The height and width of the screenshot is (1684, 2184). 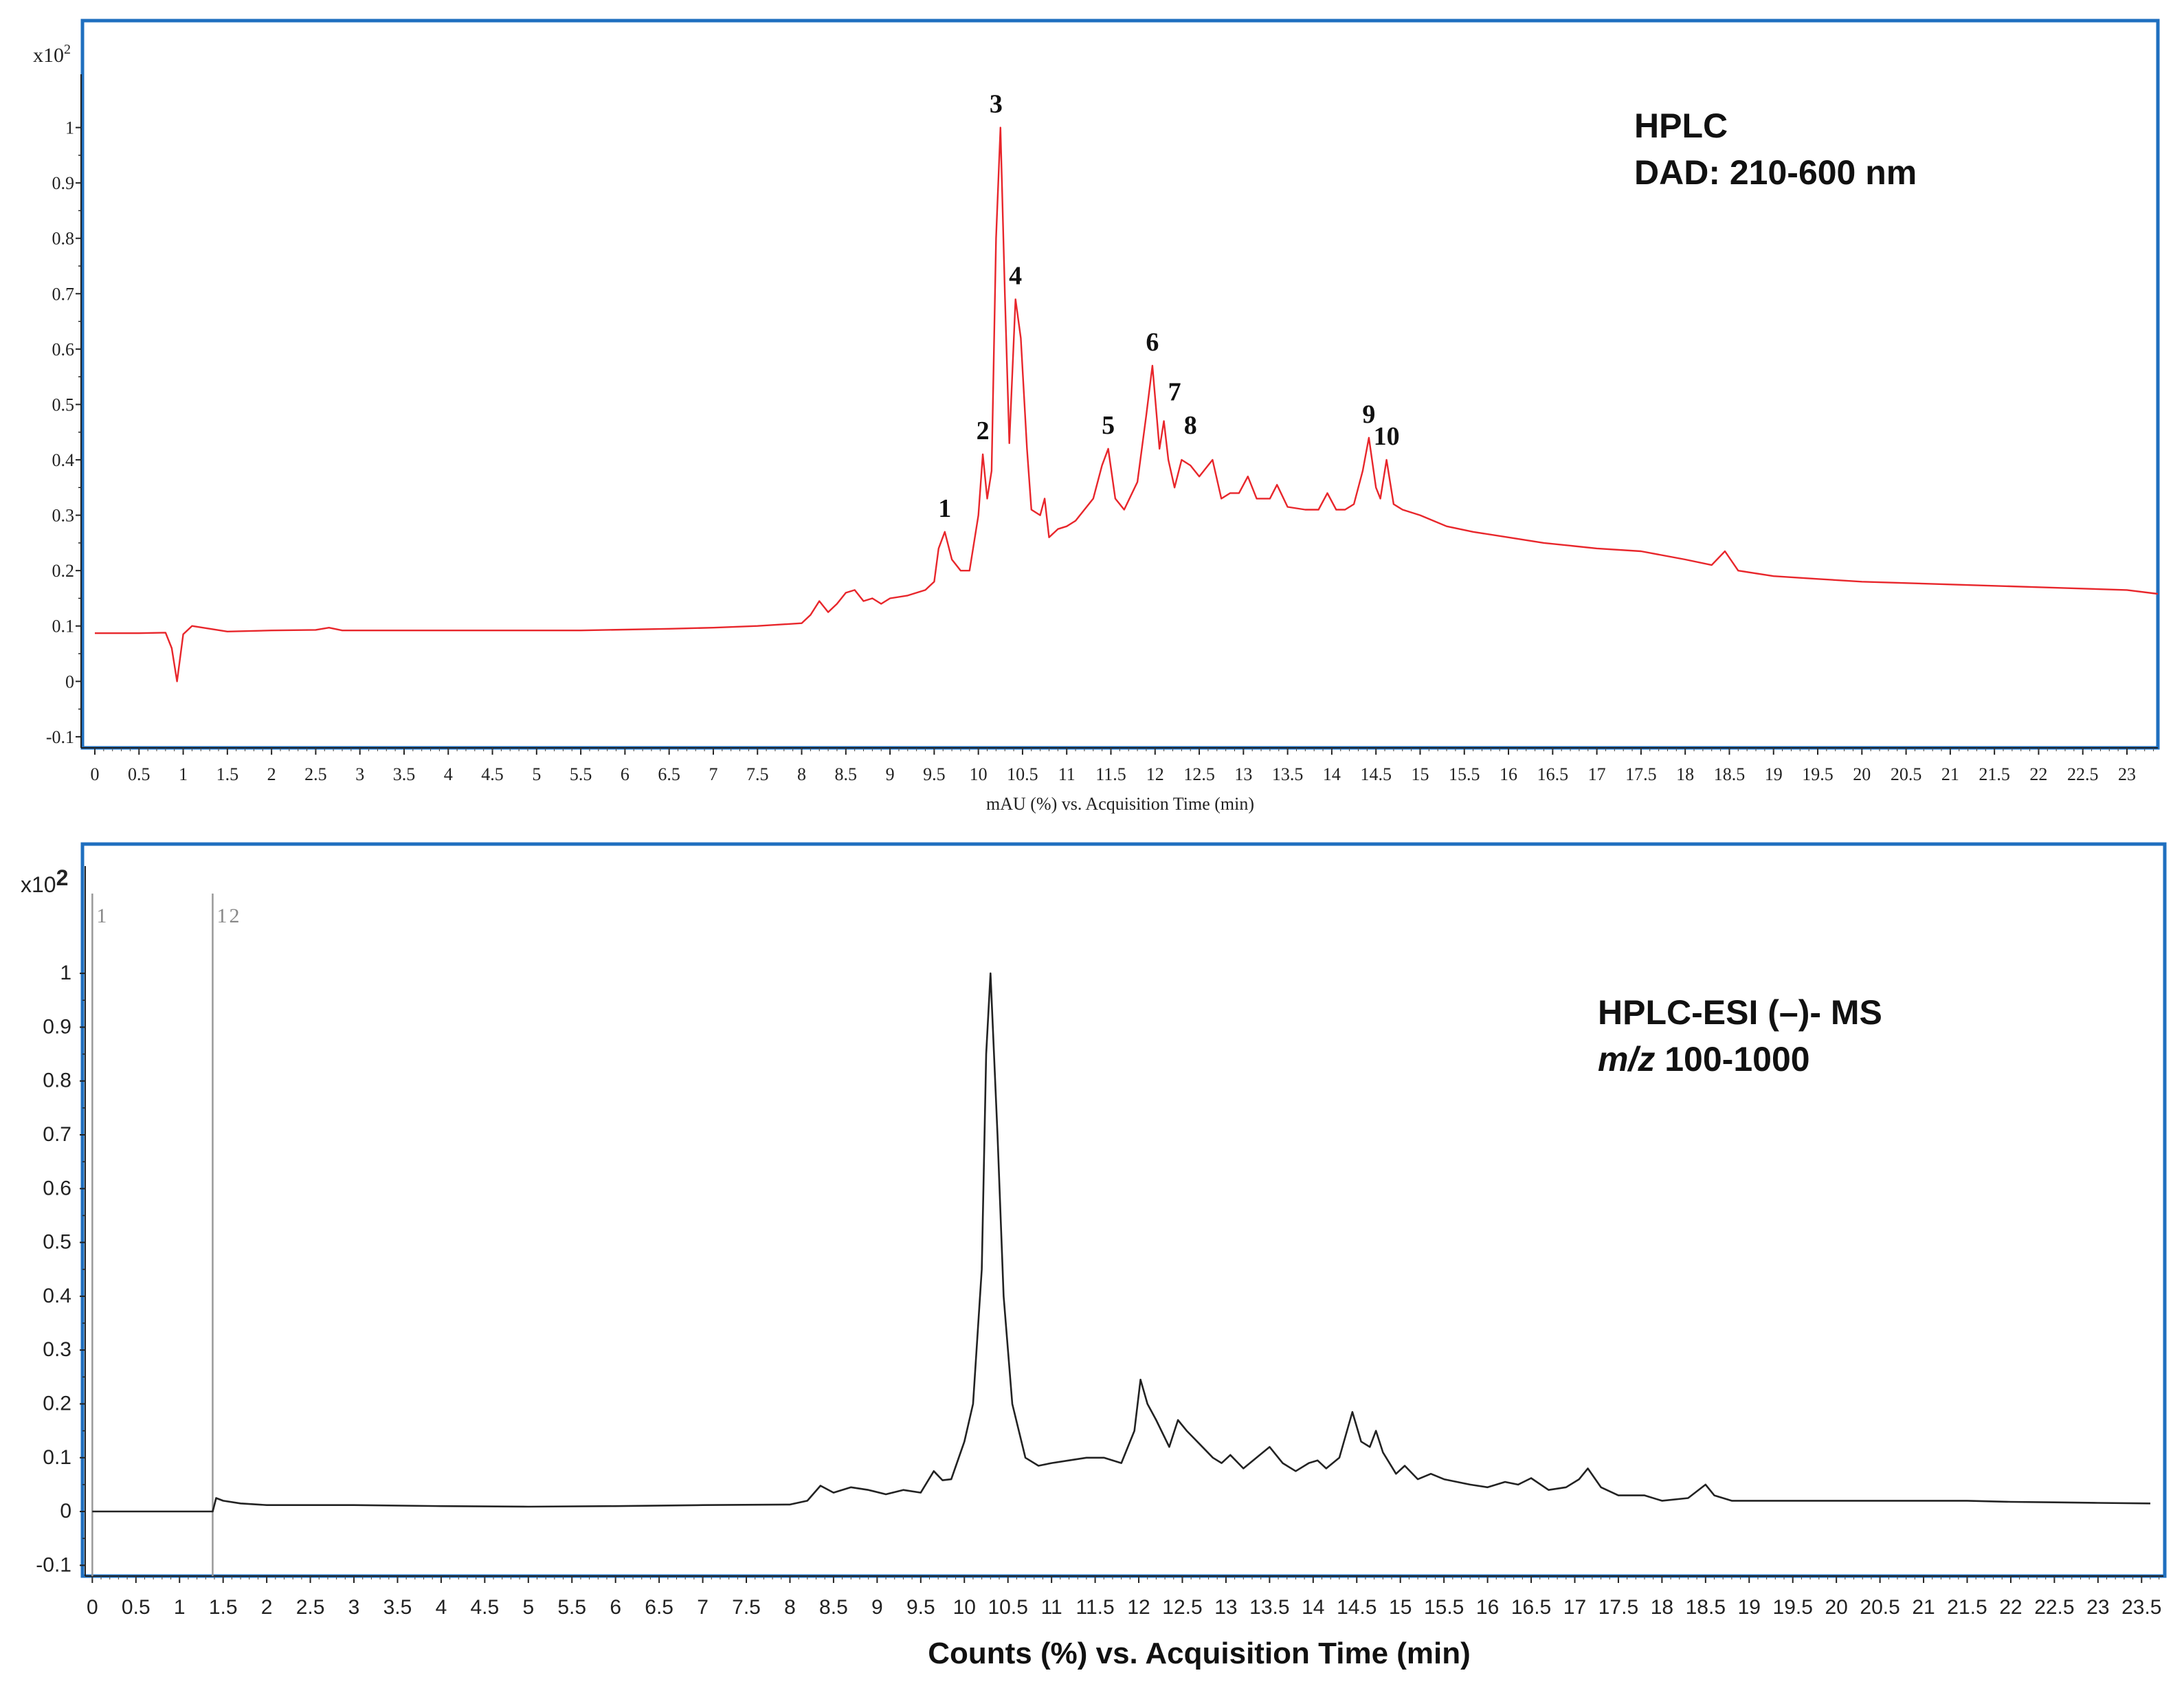 What do you see at coordinates (1152, 343) in the screenshot?
I see `peak-label: 6` at bounding box center [1152, 343].